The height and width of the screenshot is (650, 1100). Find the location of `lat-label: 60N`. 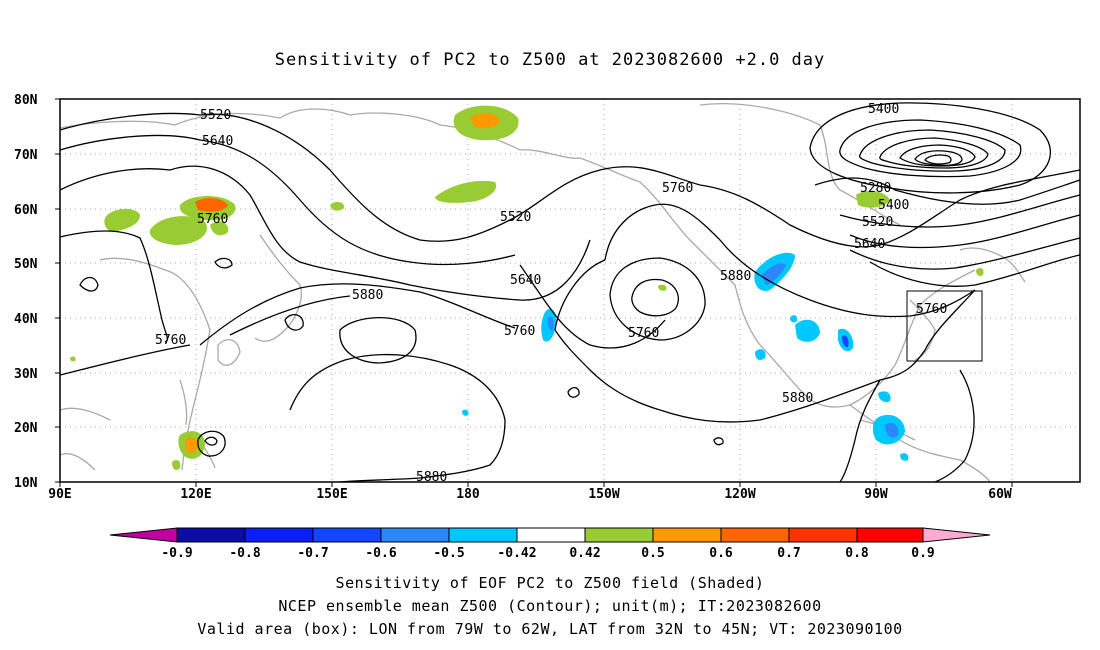

lat-label: 60N is located at coordinates (26, 210).